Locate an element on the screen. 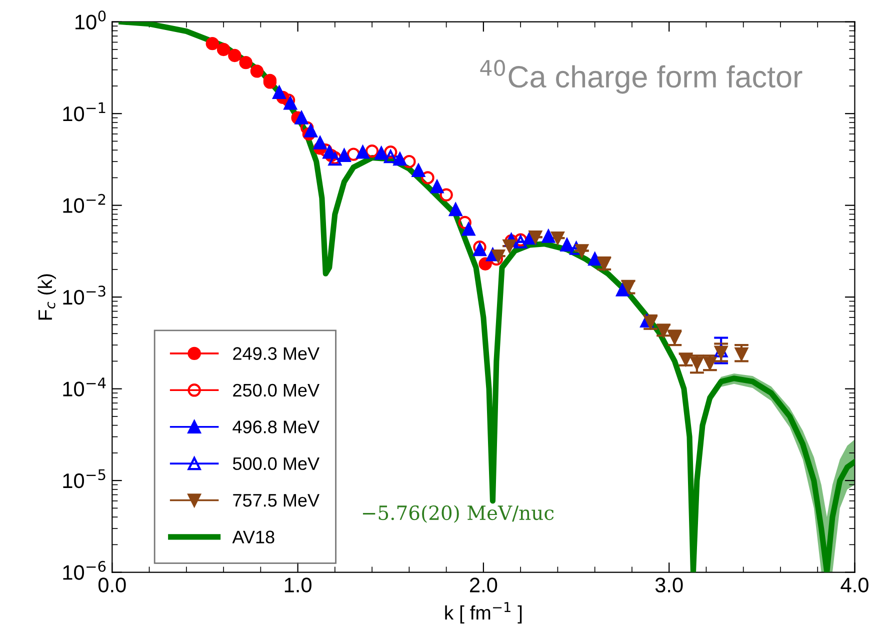 This screenshot has width=883, height=643. x-tick-label: 0.0 is located at coordinates (112, 585).